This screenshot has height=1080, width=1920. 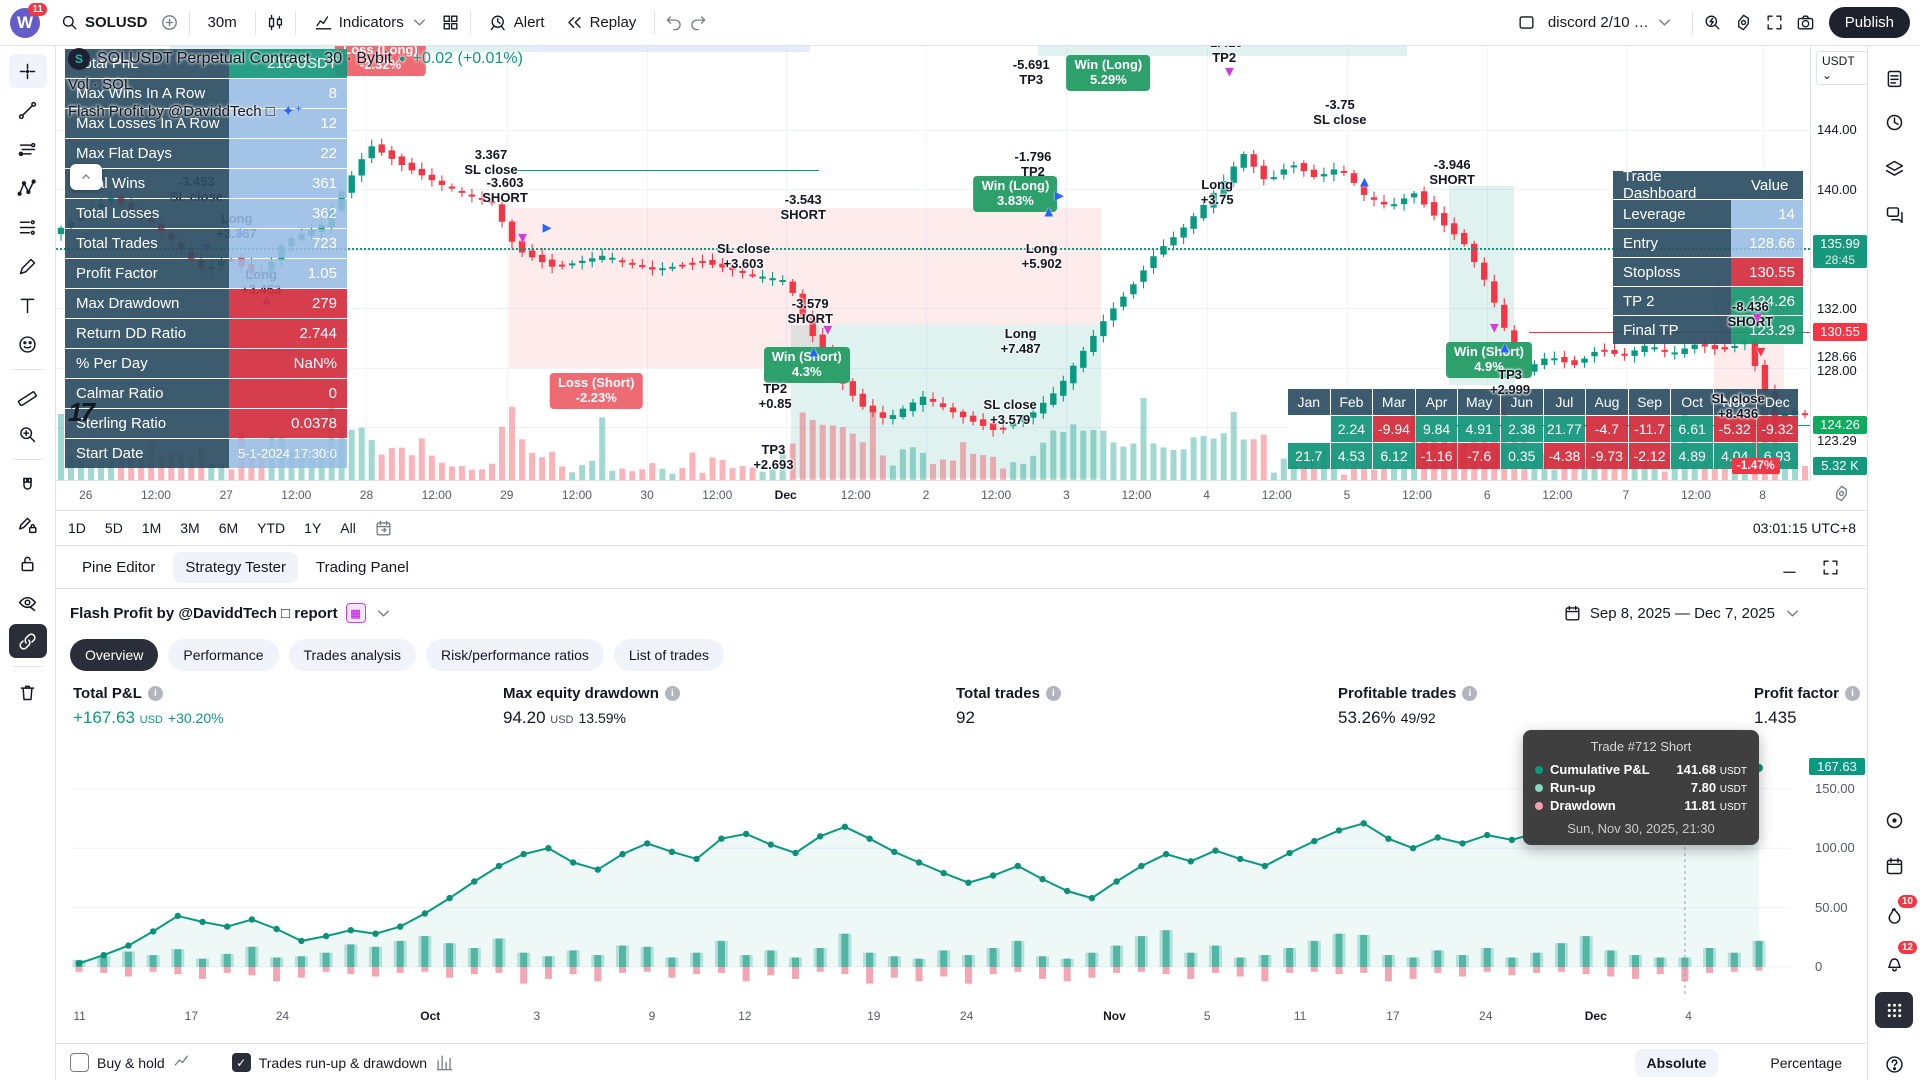 What do you see at coordinates (601, 22) in the screenshot?
I see `replay-button: Replay` at bounding box center [601, 22].